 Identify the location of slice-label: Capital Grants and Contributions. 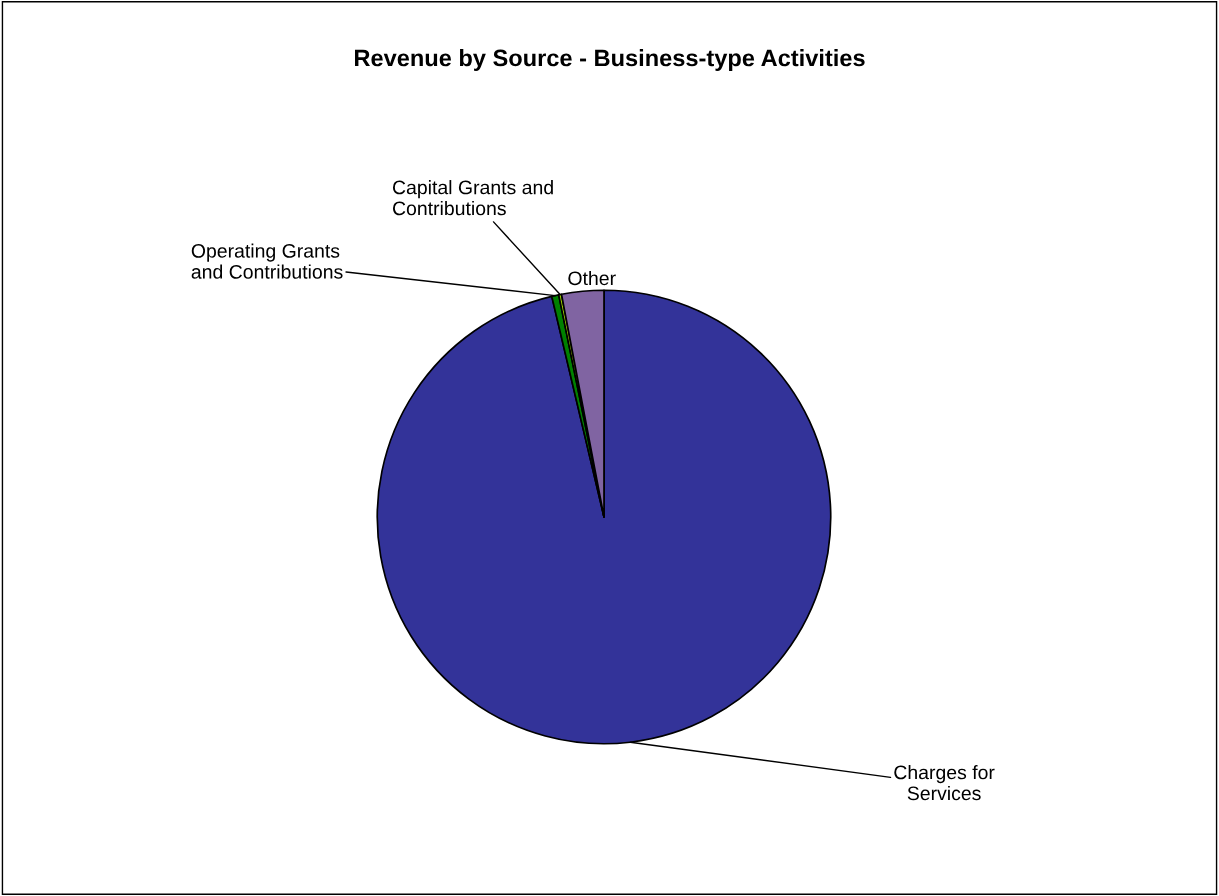
(472, 198).